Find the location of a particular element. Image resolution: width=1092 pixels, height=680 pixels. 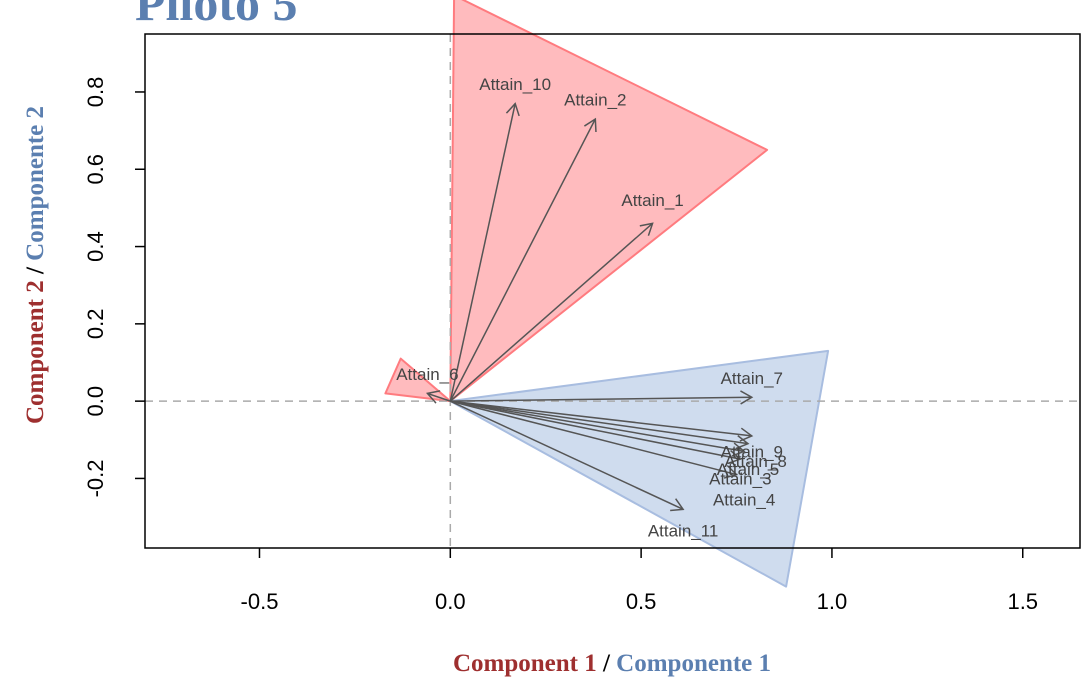

vector-label: Attain_3 is located at coordinates (740, 478).